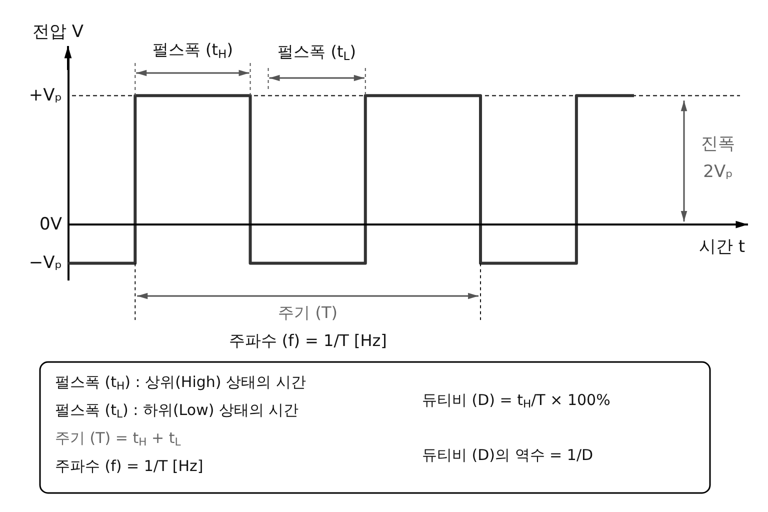  What do you see at coordinates (45, 263) in the screenshot?
I see `text: −Vₚ` at bounding box center [45, 263].